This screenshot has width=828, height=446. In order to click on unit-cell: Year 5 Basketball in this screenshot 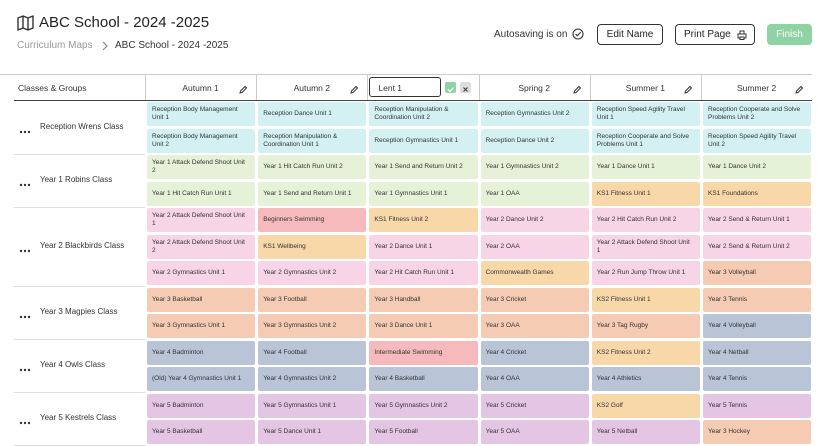, I will do `click(201, 432)`.